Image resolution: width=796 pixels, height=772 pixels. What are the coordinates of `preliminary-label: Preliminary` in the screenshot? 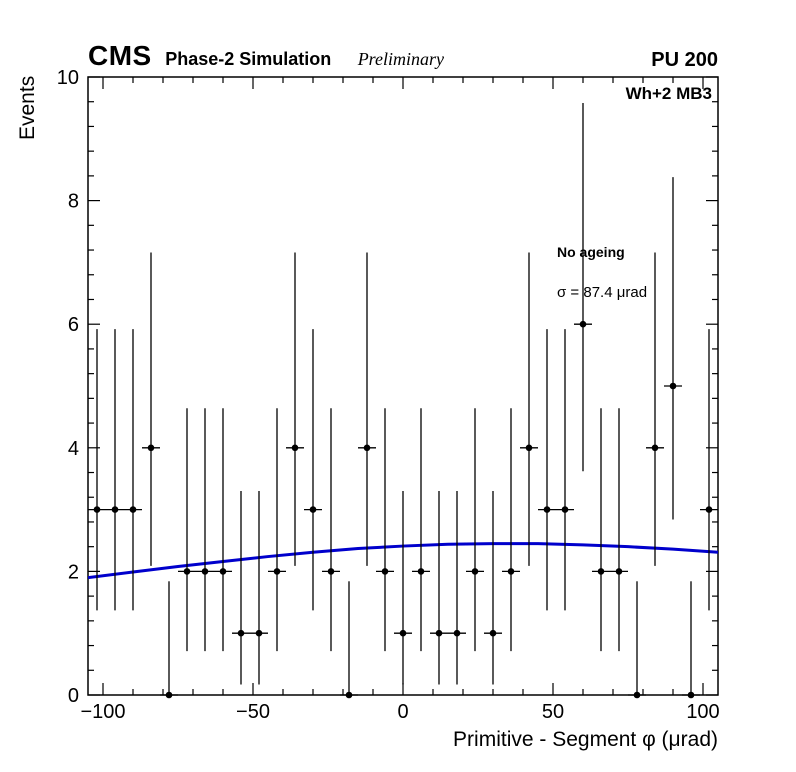 It's located at (401, 59).